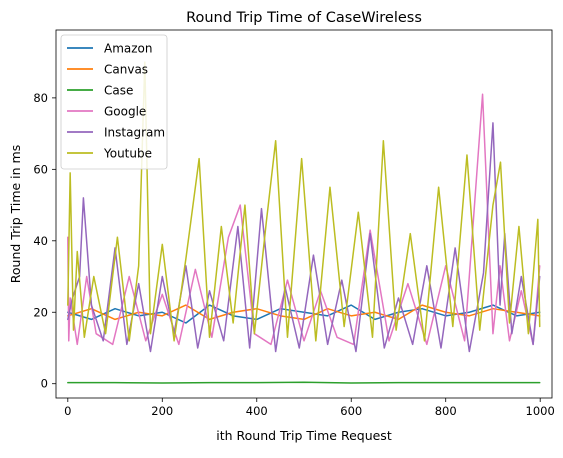 The width and height of the screenshot is (563, 458). I want to click on legend-label-case: Case, so click(118, 91).